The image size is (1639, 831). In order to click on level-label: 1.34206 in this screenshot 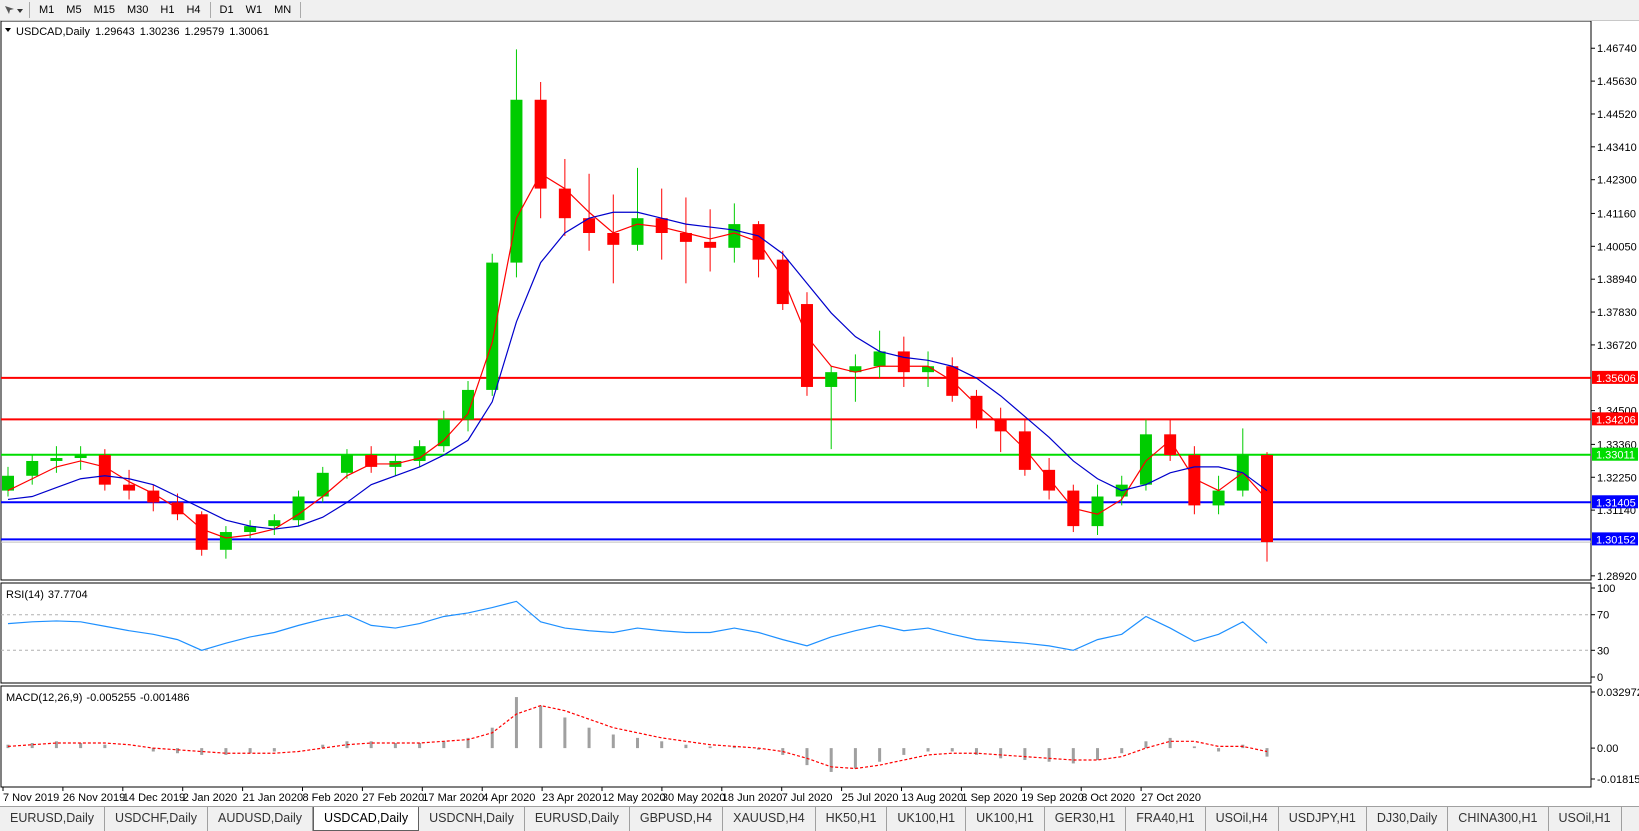, I will do `click(1616, 420)`.